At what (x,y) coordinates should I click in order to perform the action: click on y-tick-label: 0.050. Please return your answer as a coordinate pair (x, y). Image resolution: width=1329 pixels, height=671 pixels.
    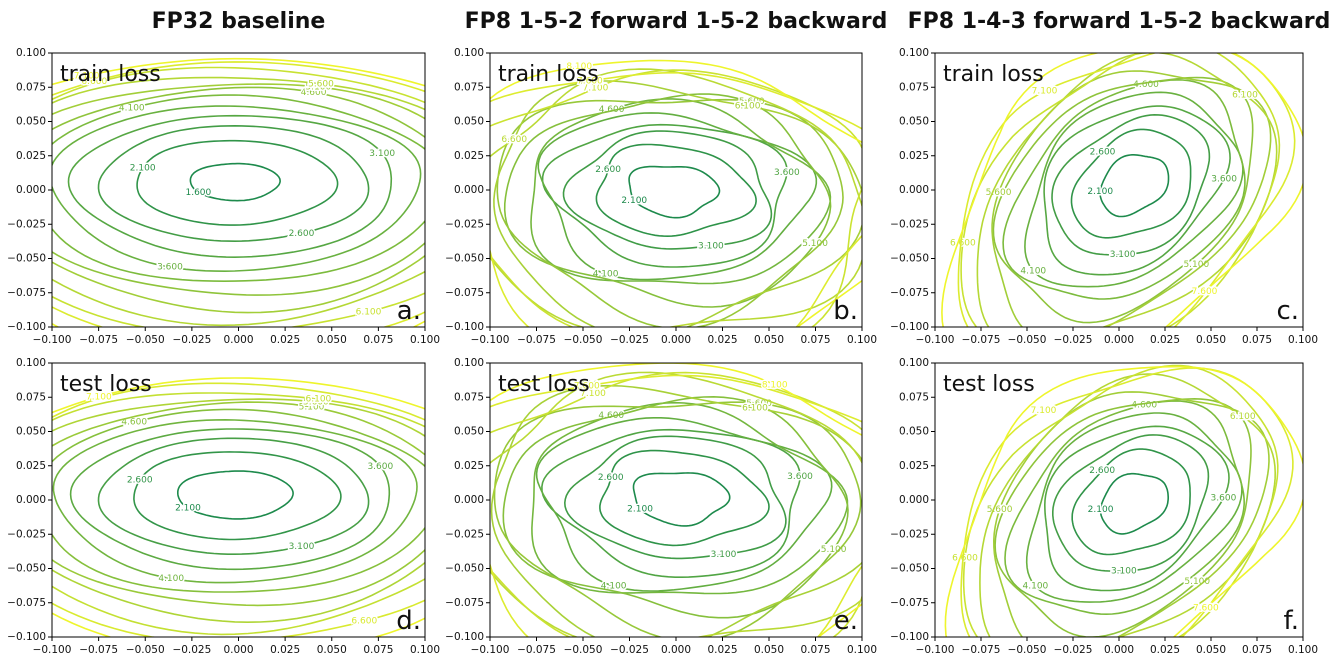
    Looking at the image, I should click on (469, 122).